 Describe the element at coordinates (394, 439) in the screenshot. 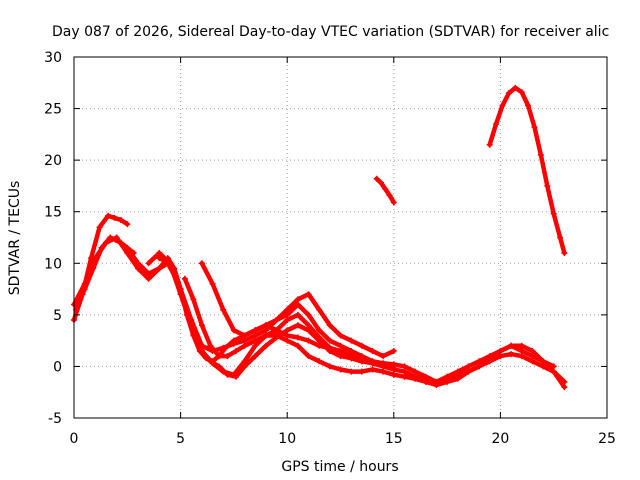

I see `x-tick-label: 15` at that location.